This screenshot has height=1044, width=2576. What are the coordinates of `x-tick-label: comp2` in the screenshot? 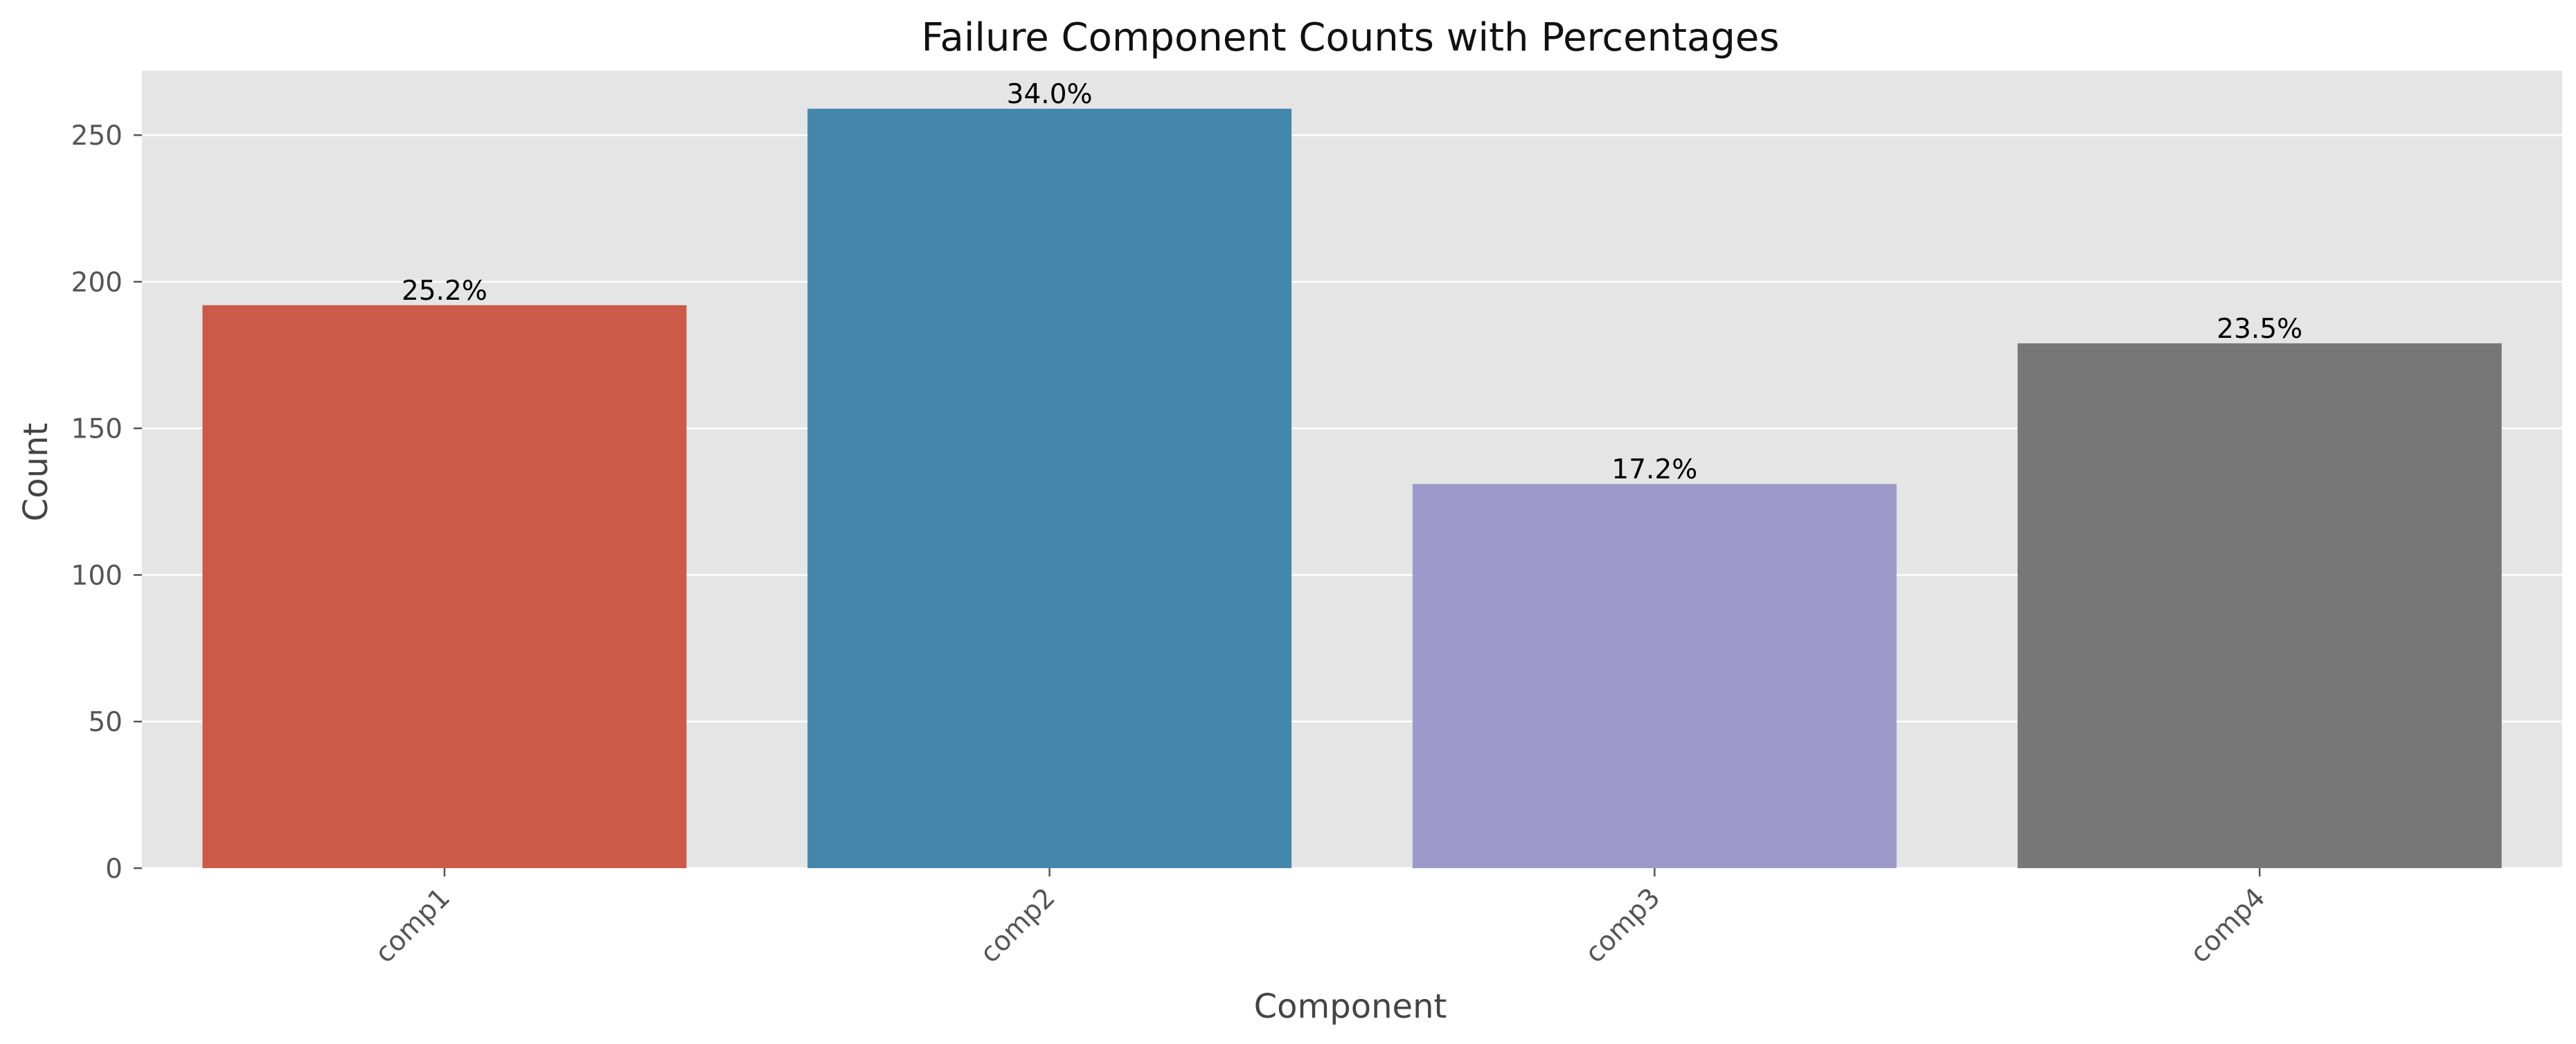 It's located at (1018, 925).